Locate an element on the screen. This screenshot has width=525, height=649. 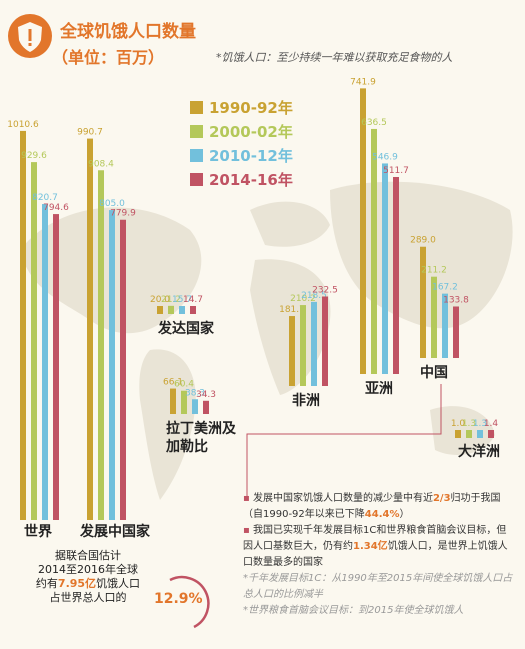
bar-value-label: 211.2 is located at coordinates (434, 271).